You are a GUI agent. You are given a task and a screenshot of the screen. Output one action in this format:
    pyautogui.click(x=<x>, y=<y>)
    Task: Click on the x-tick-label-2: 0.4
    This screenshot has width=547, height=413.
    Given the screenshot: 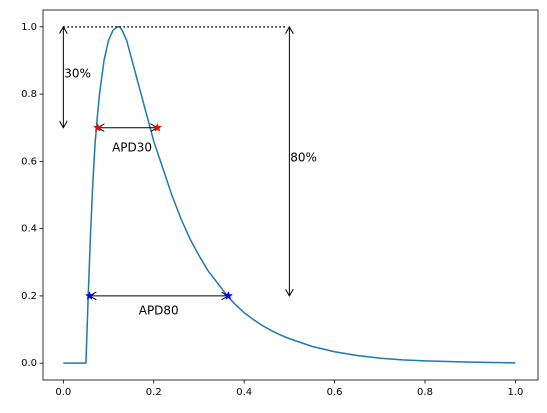 What is the action you would take?
    pyautogui.click(x=244, y=392)
    